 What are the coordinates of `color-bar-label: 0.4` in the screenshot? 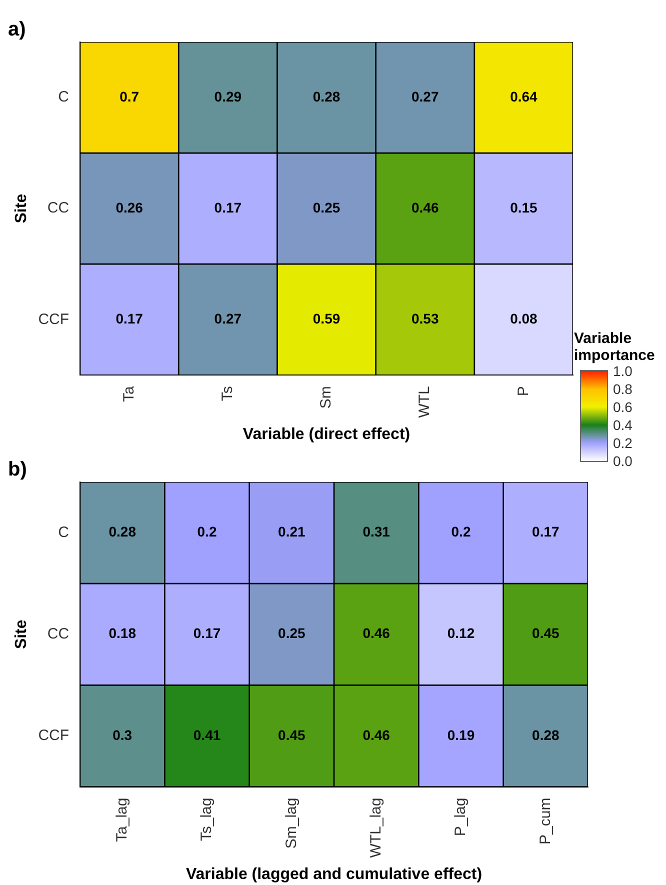 It's located at (622, 425).